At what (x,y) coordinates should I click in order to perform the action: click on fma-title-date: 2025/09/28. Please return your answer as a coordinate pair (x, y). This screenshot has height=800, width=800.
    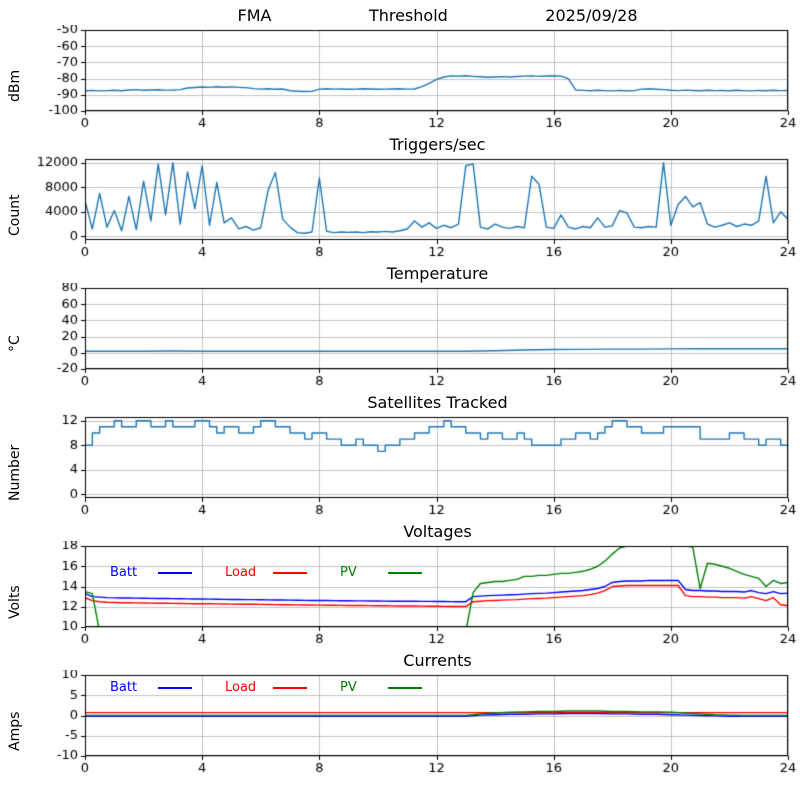
    Looking at the image, I should click on (591, 15).